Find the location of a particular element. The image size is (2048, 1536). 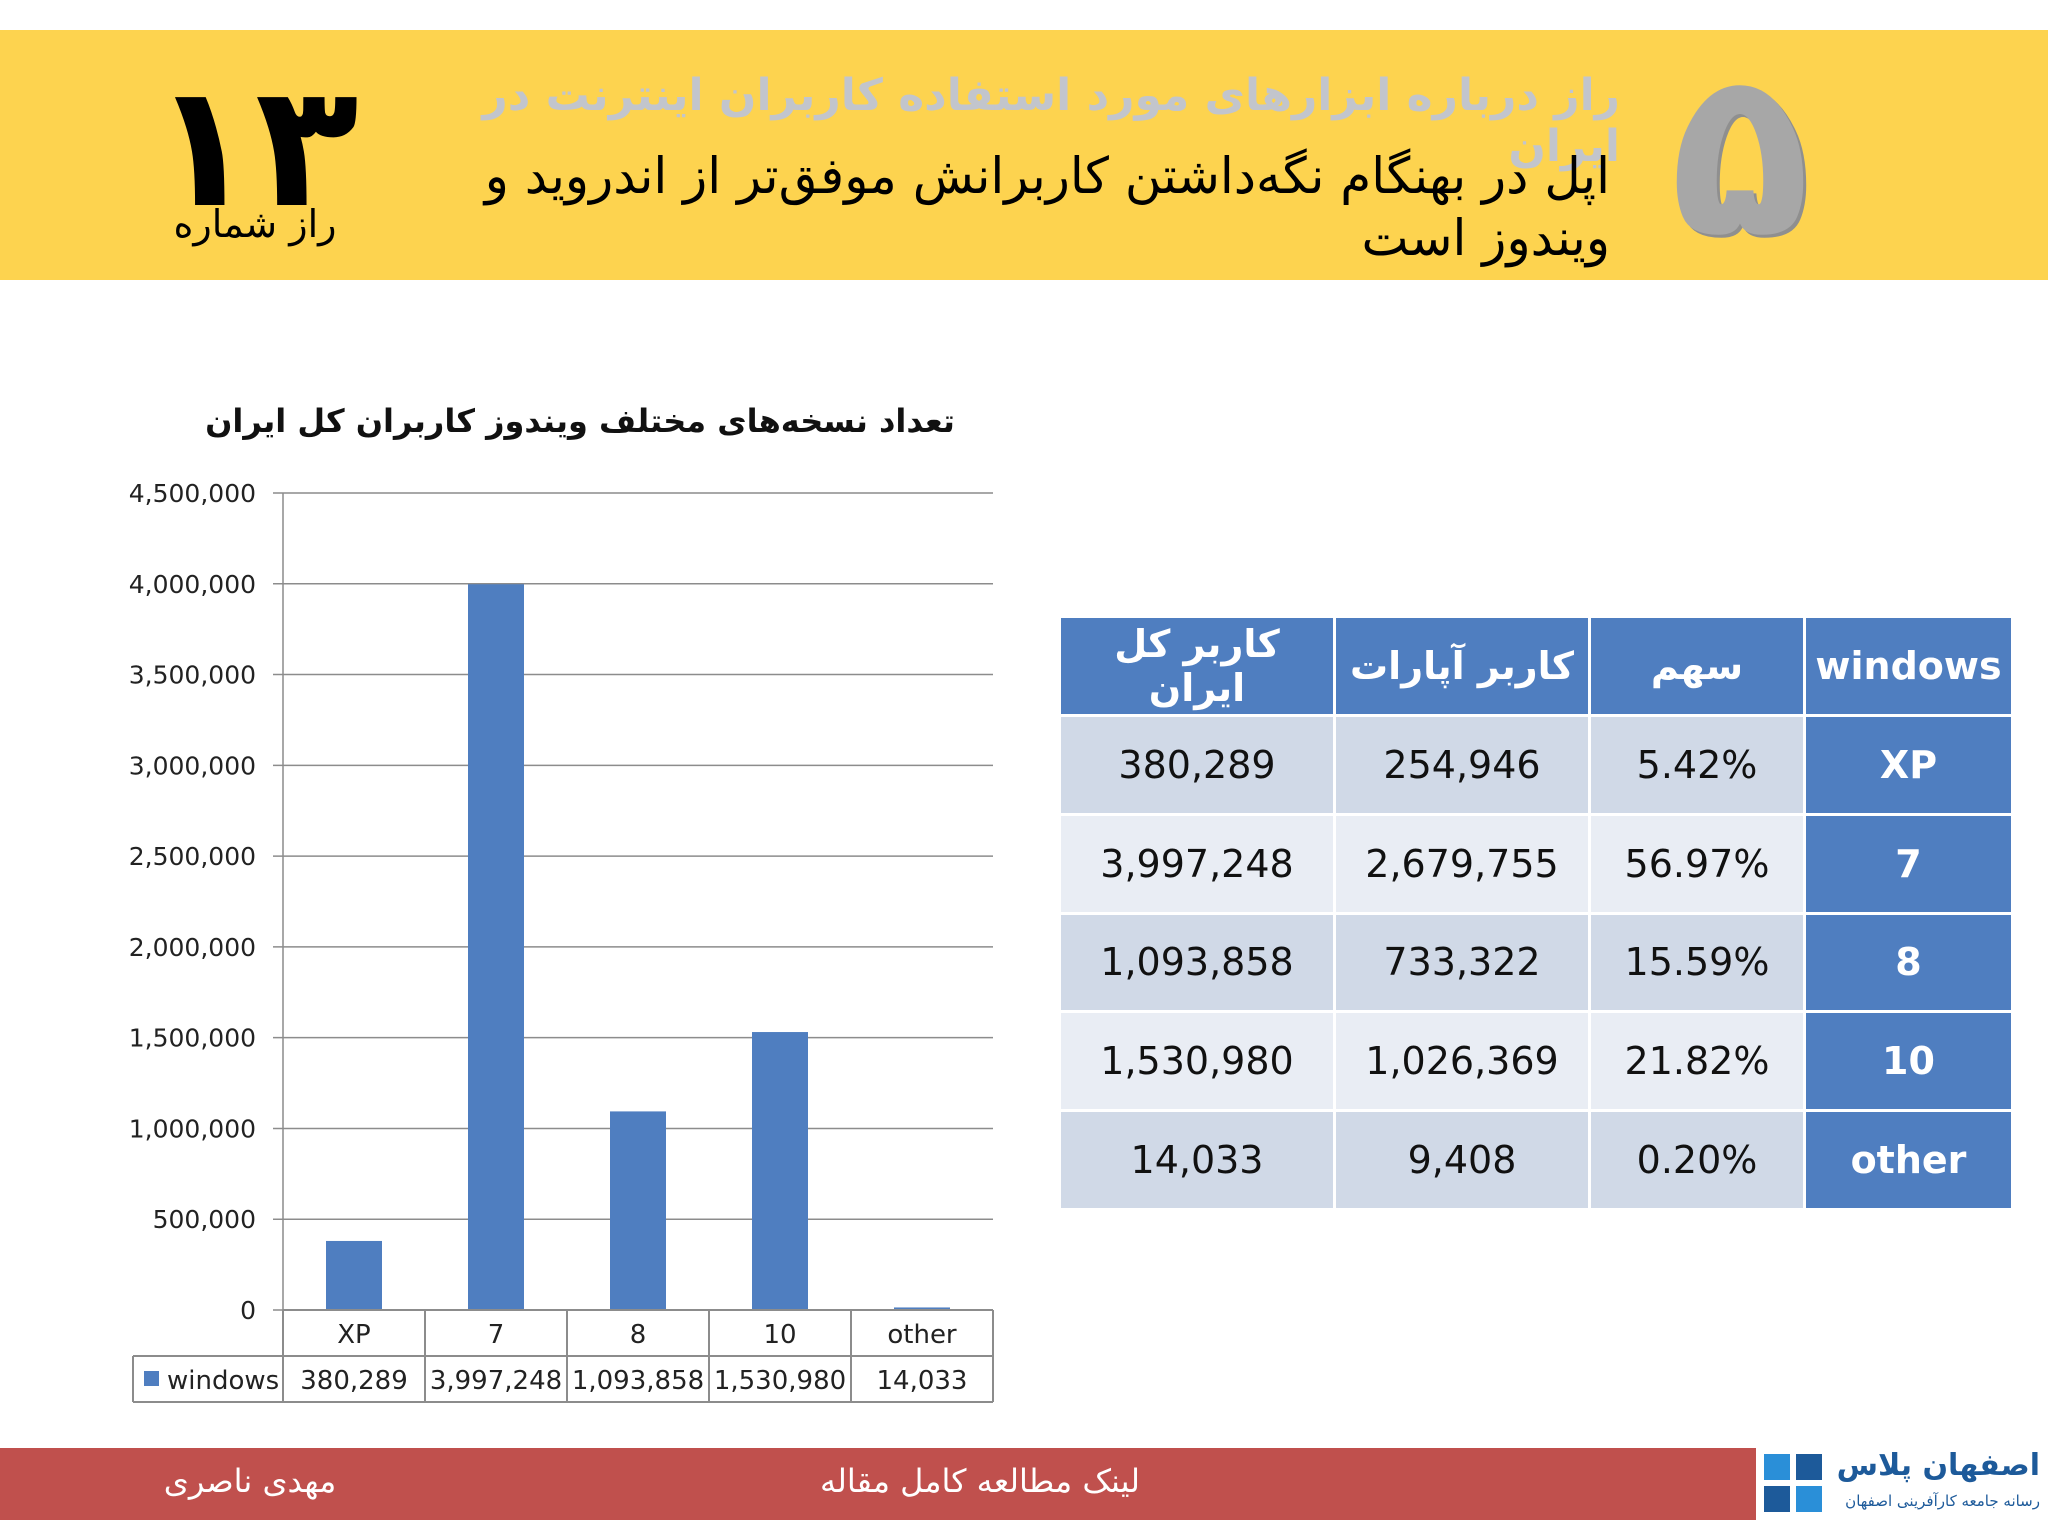

header-total-users: کاربر کل ایران is located at coordinates (1197, 666).